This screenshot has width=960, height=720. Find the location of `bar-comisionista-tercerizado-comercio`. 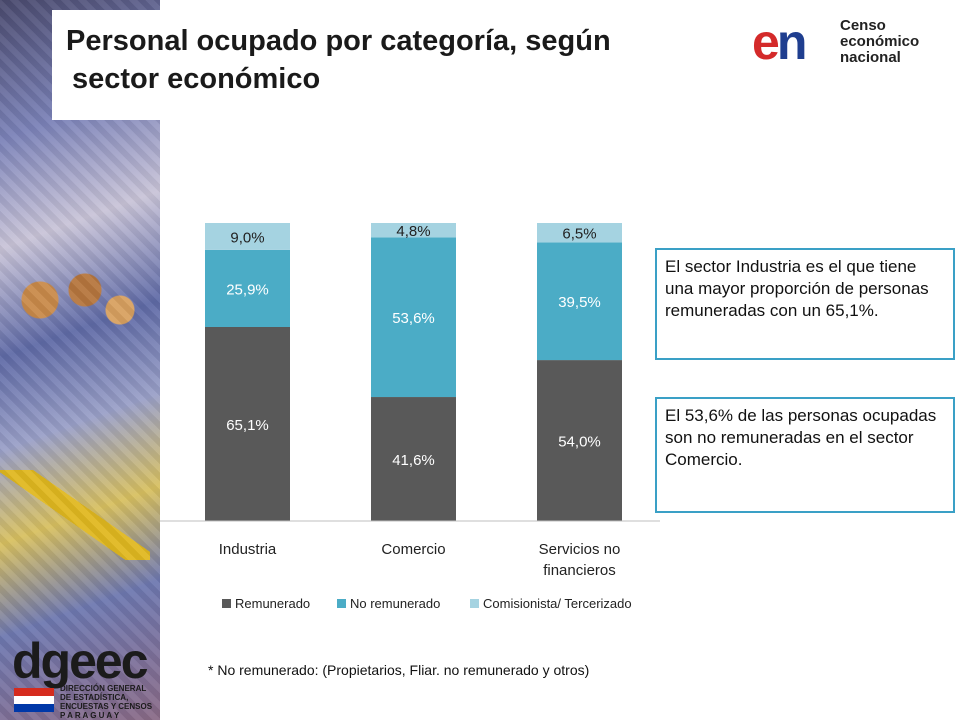

bar-comisionista-tercerizado-comercio is located at coordinates (413, 230).